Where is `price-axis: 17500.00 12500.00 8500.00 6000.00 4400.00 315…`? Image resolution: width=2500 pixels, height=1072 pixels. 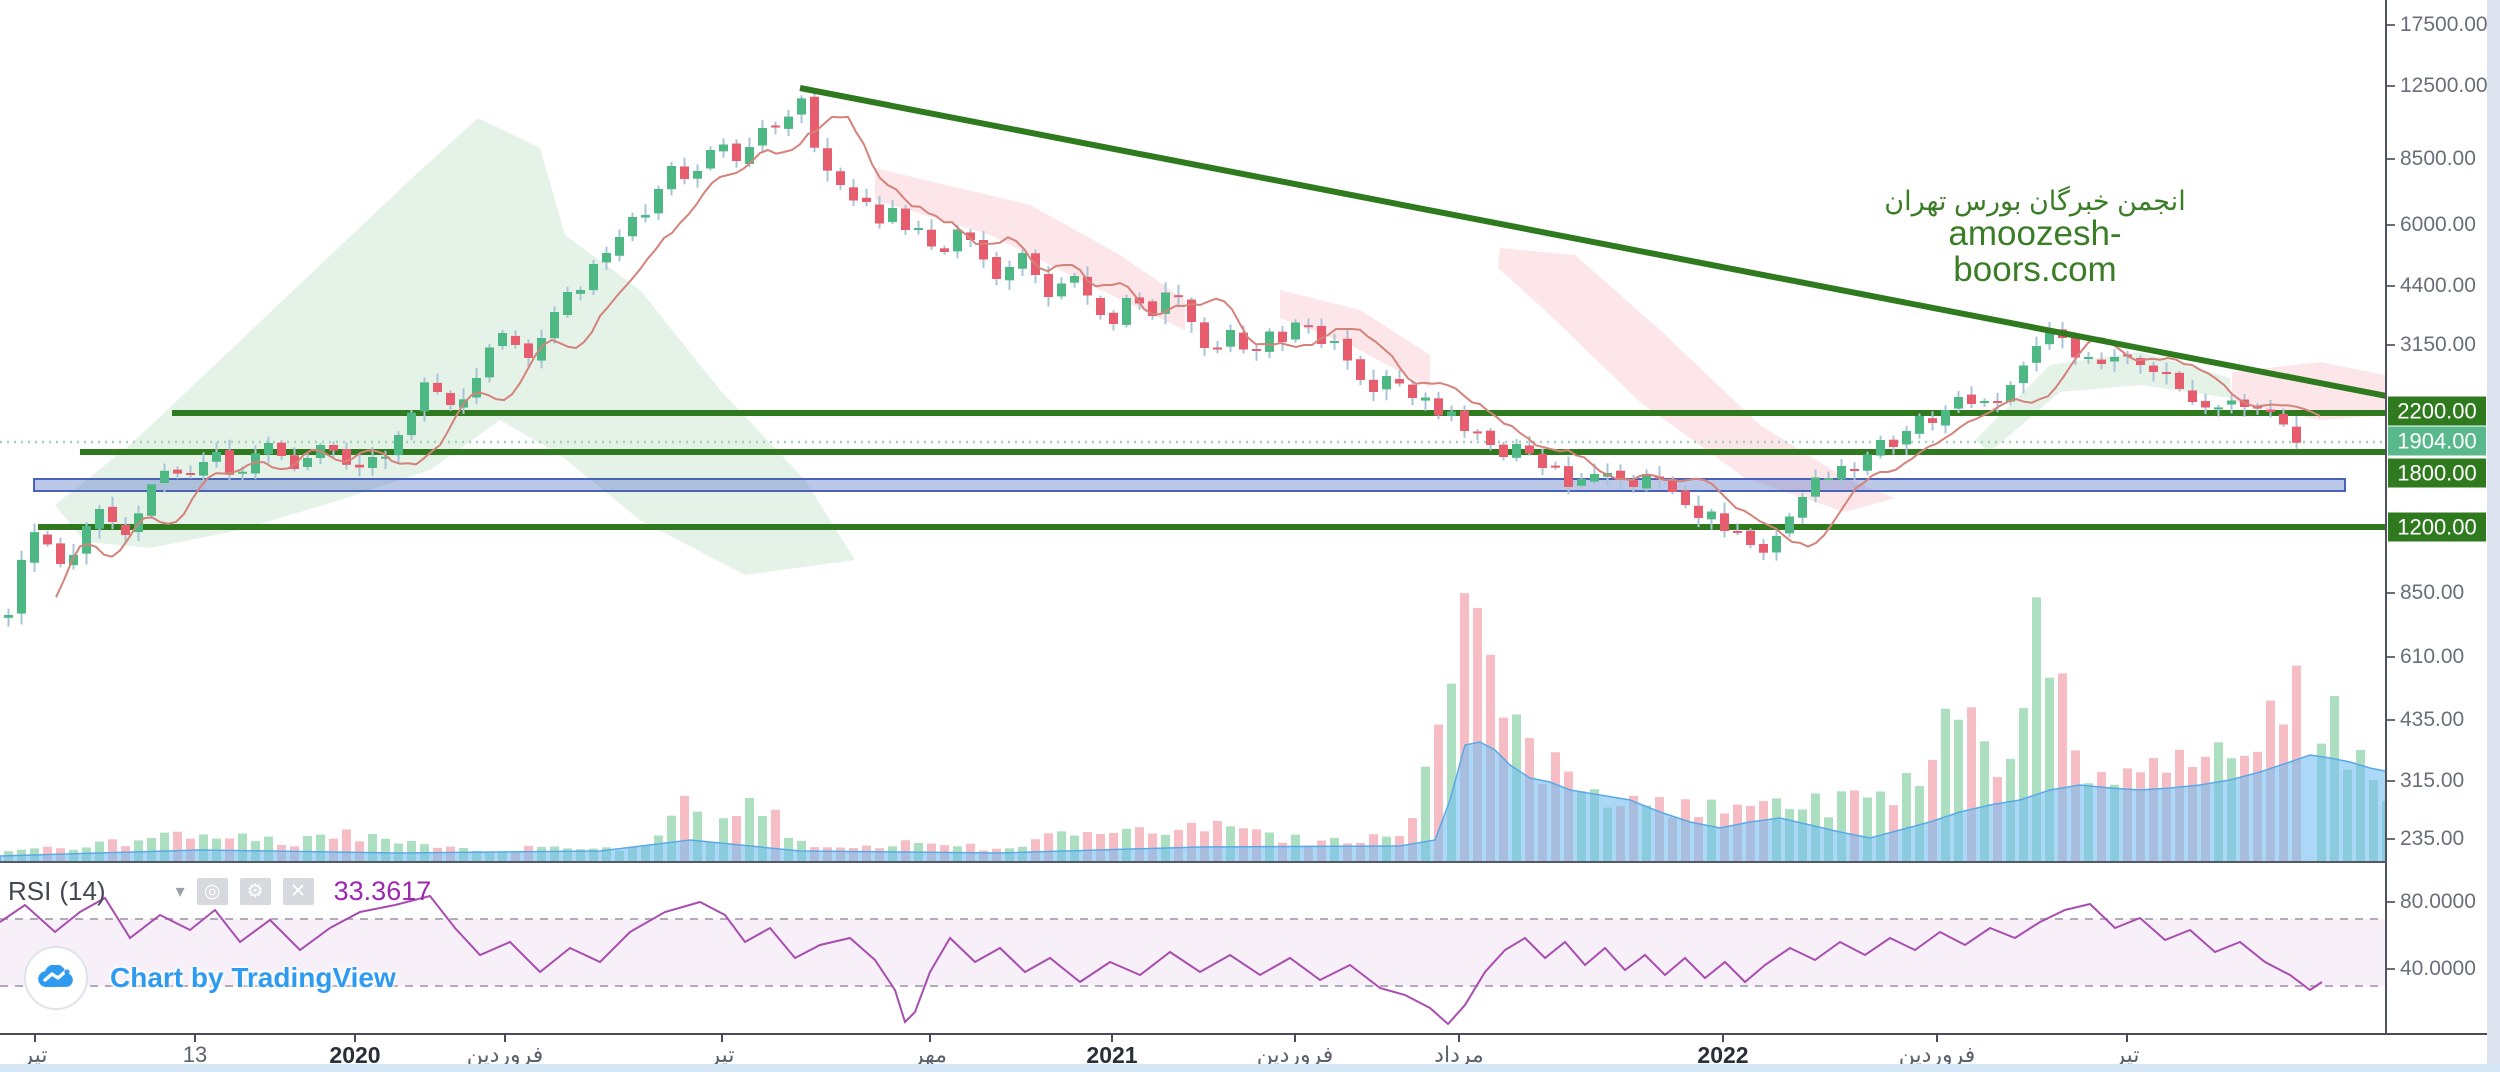
price-axis: 17500.00 12500.00 8500.00 6000.00 4400.00 315… is located at coordinates (2442, 516).